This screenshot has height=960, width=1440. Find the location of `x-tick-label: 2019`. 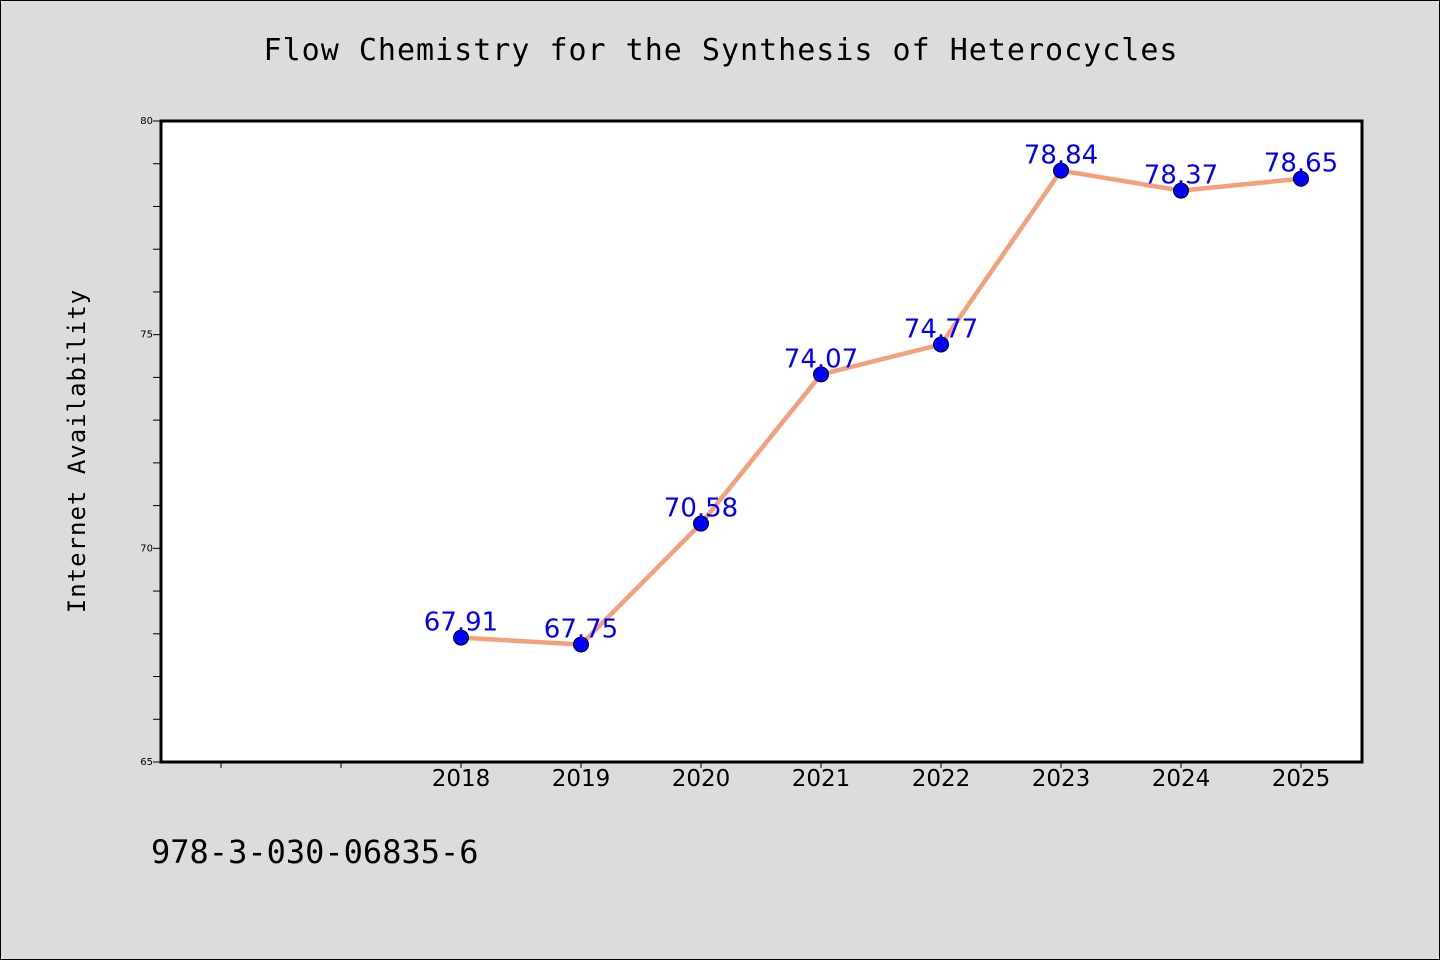

x-tick-label: 2019 is located at coordinates (581, 779).